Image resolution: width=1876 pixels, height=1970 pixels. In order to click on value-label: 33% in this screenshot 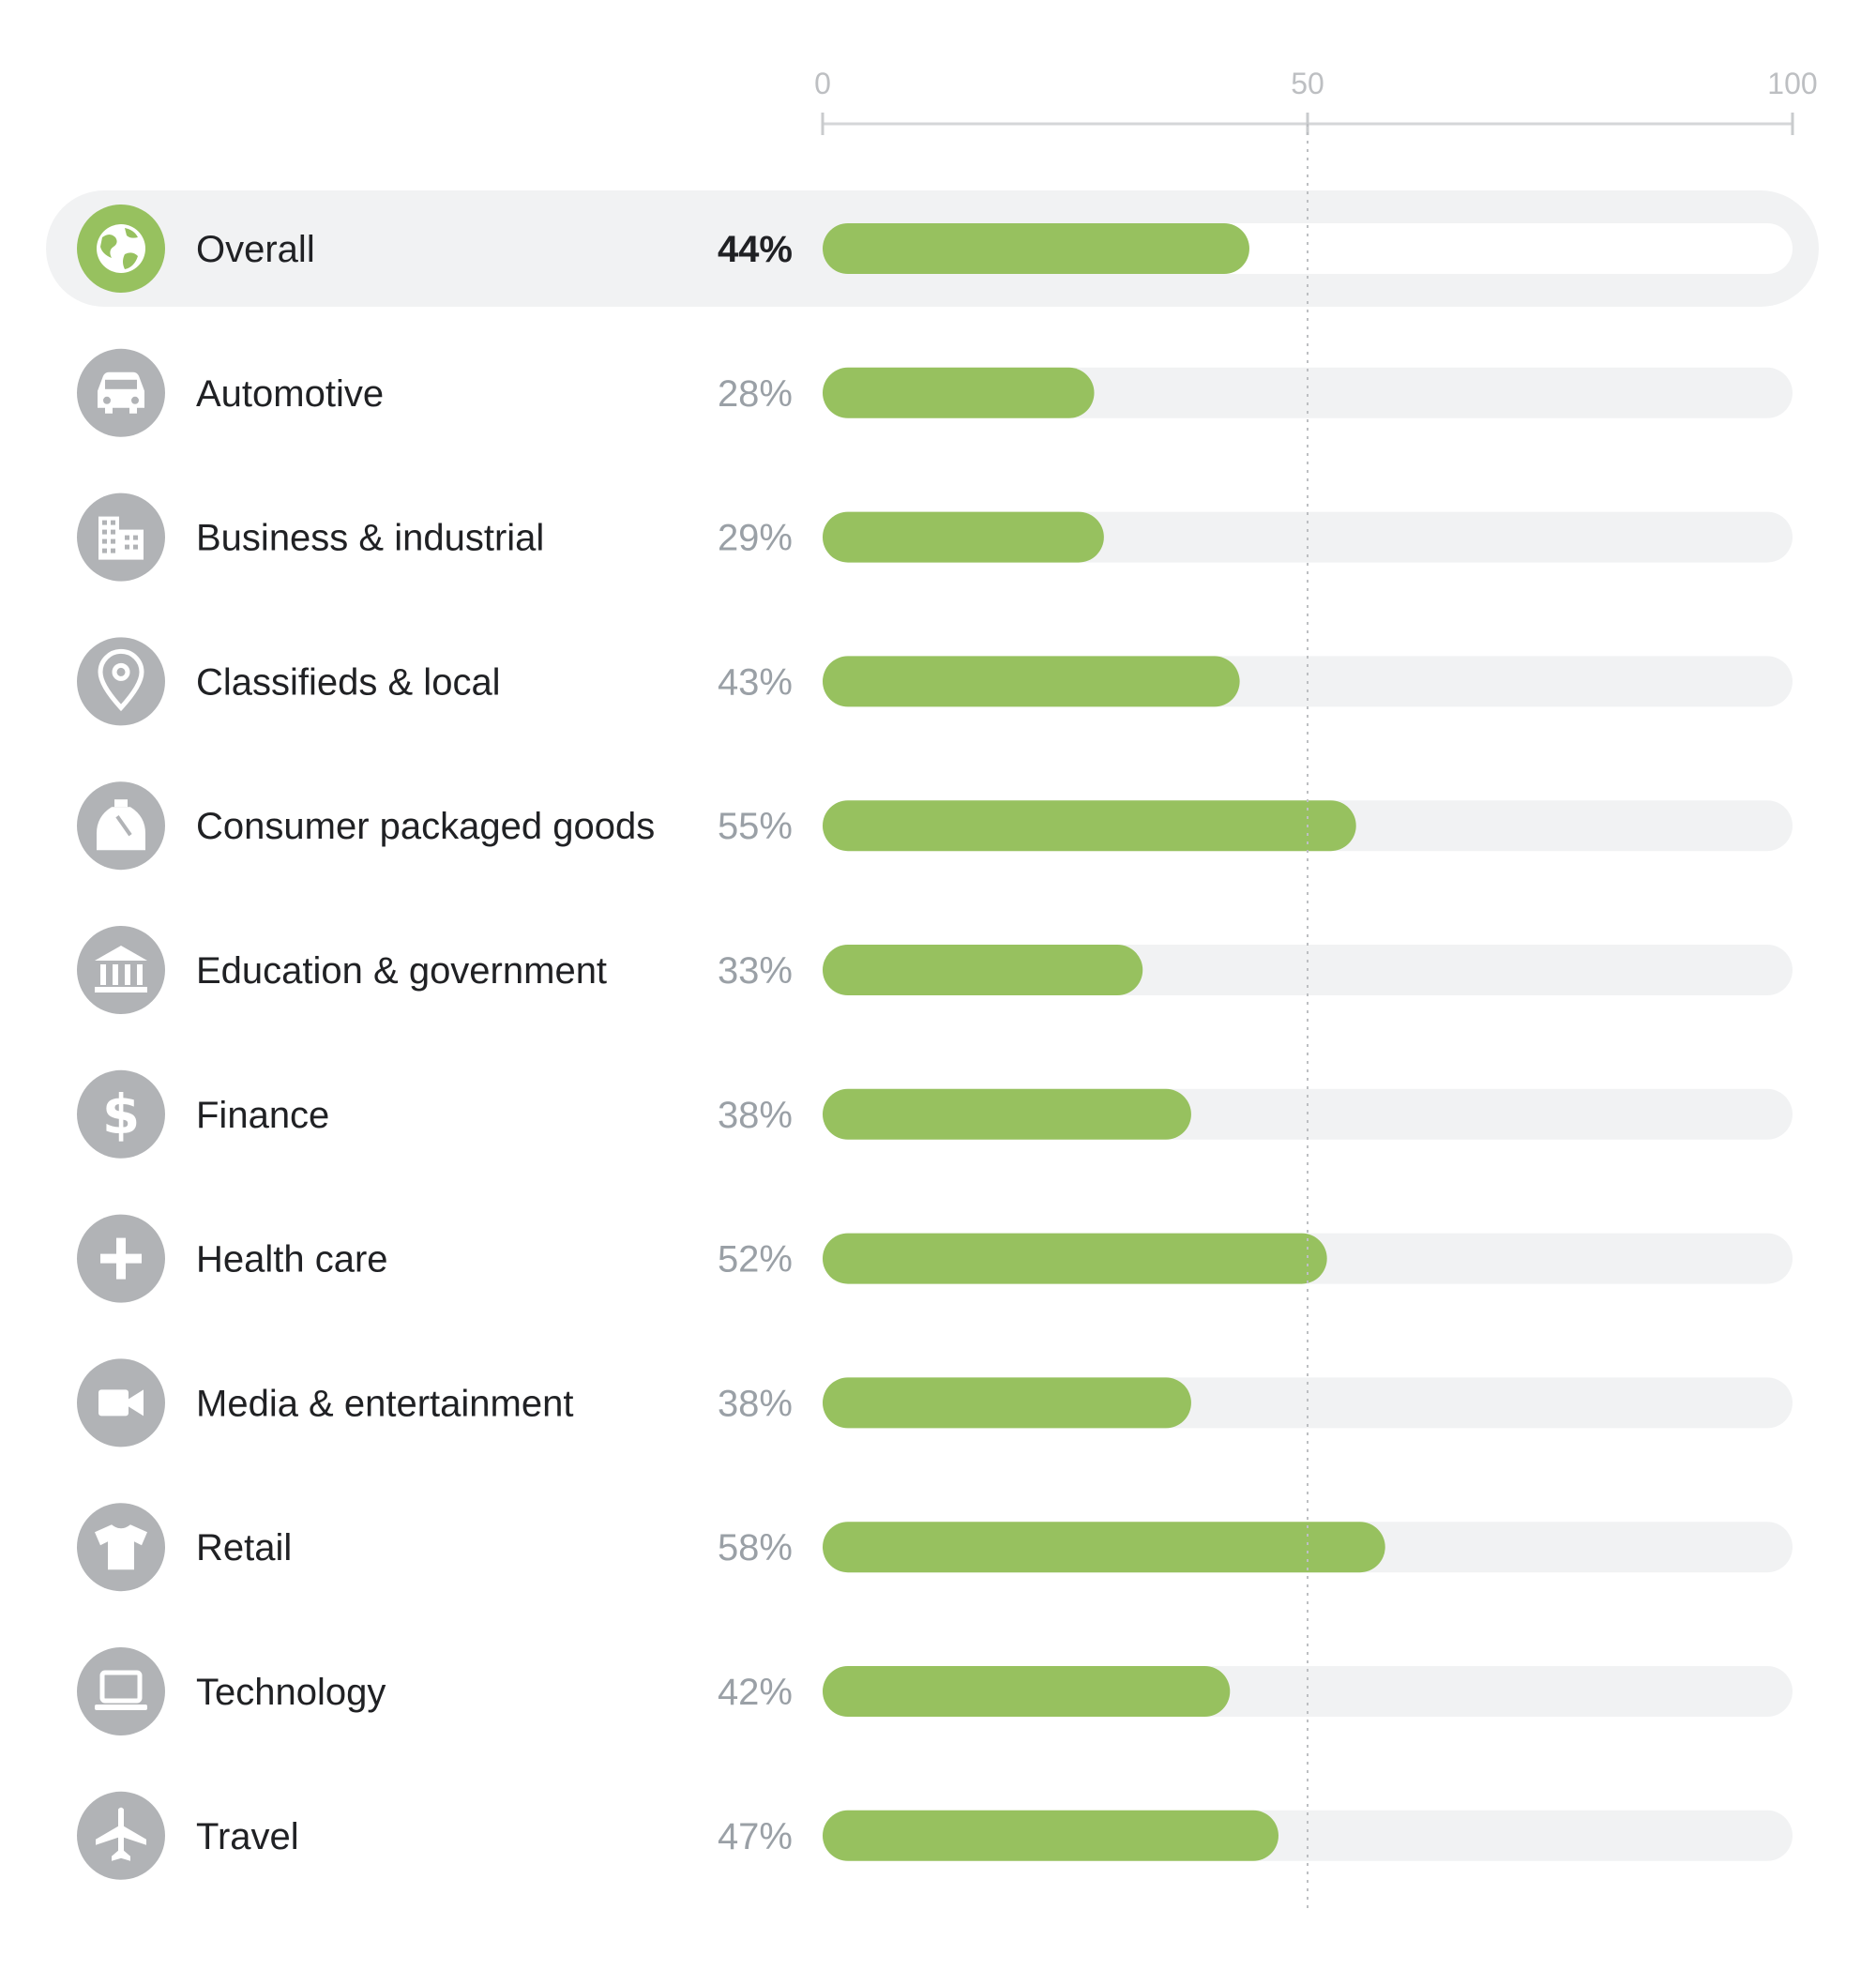, I will do `click(755, 971)`.